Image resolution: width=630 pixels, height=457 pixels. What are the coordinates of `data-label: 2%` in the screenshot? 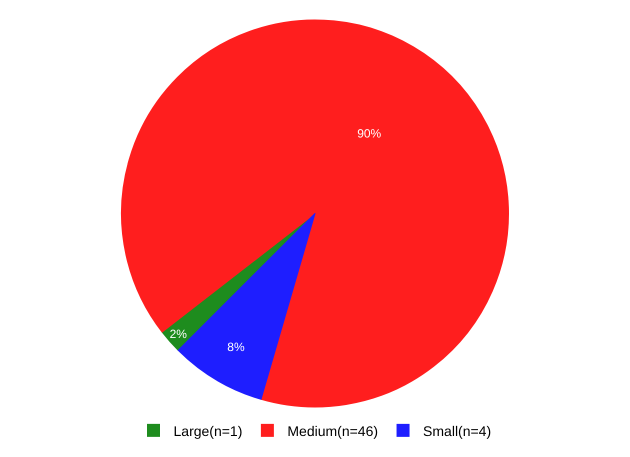 It's located at (179, 333).